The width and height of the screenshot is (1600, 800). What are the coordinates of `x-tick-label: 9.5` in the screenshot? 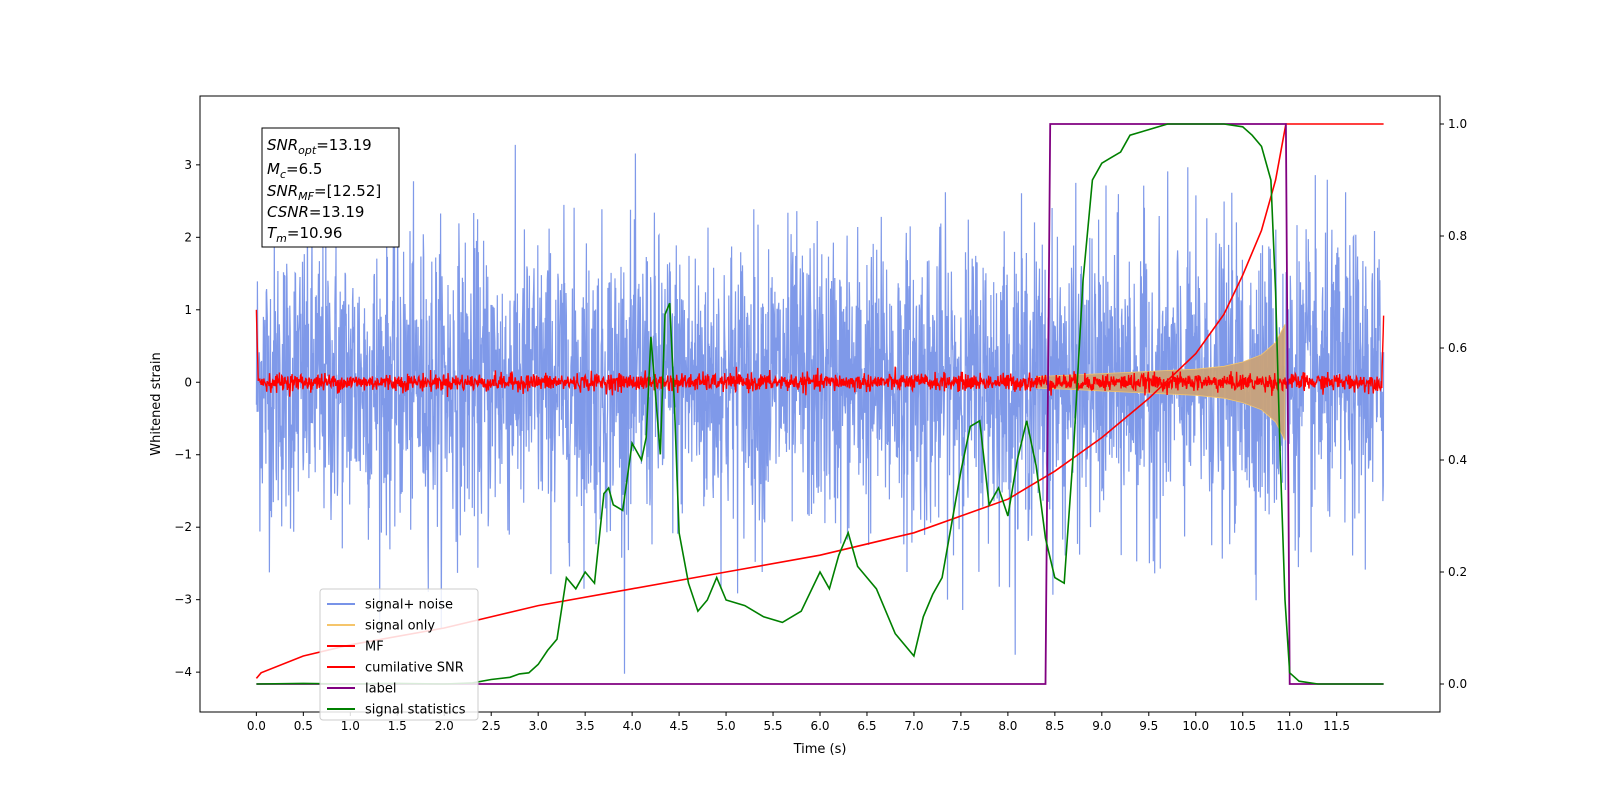 It's located at (1148, 726).